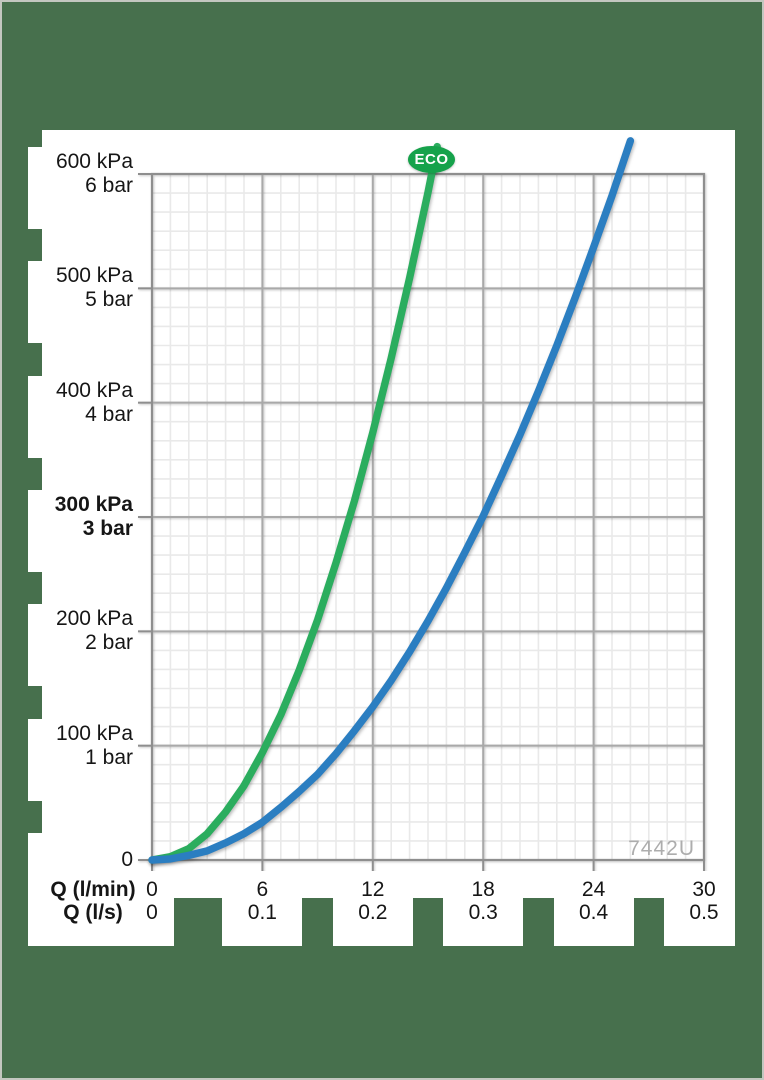  Describe the element at coordinates (262, 912) in the screenshot. I see `x-axis-label-ls: 0.1` at that location.